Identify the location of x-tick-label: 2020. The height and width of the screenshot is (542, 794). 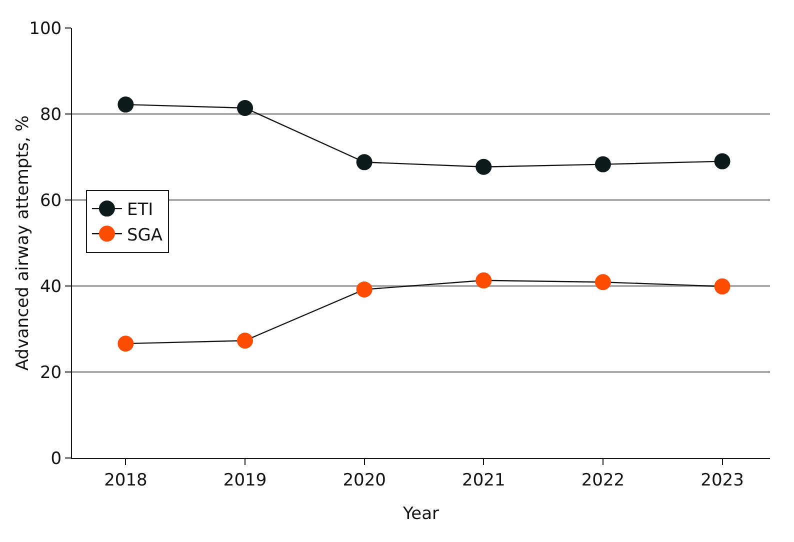
(364, 480).